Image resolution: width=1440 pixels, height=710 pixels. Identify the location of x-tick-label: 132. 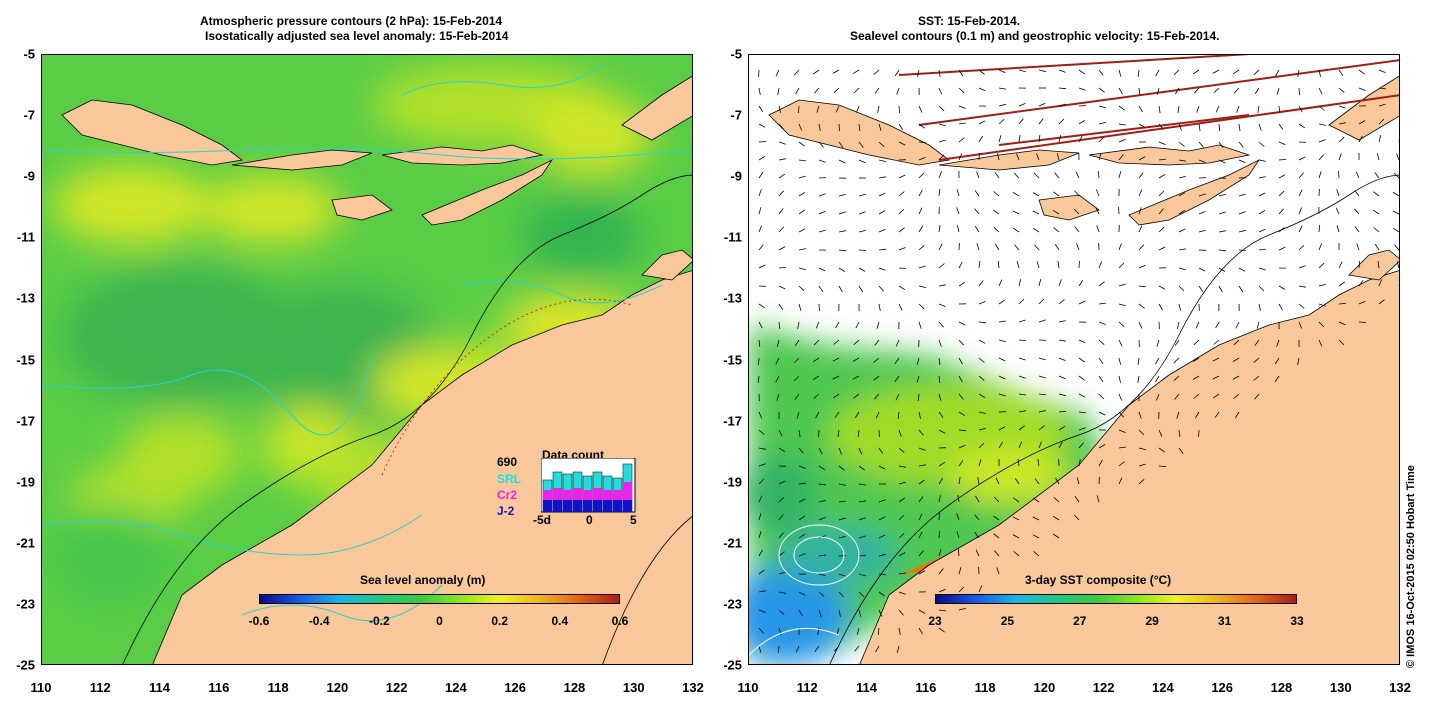
(1400, 687).